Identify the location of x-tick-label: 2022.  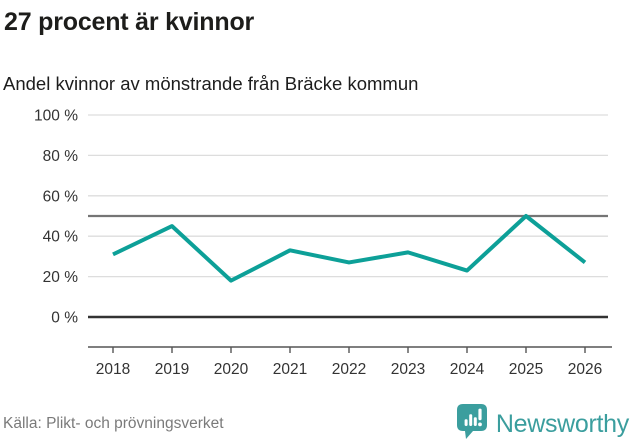
(349, 369).